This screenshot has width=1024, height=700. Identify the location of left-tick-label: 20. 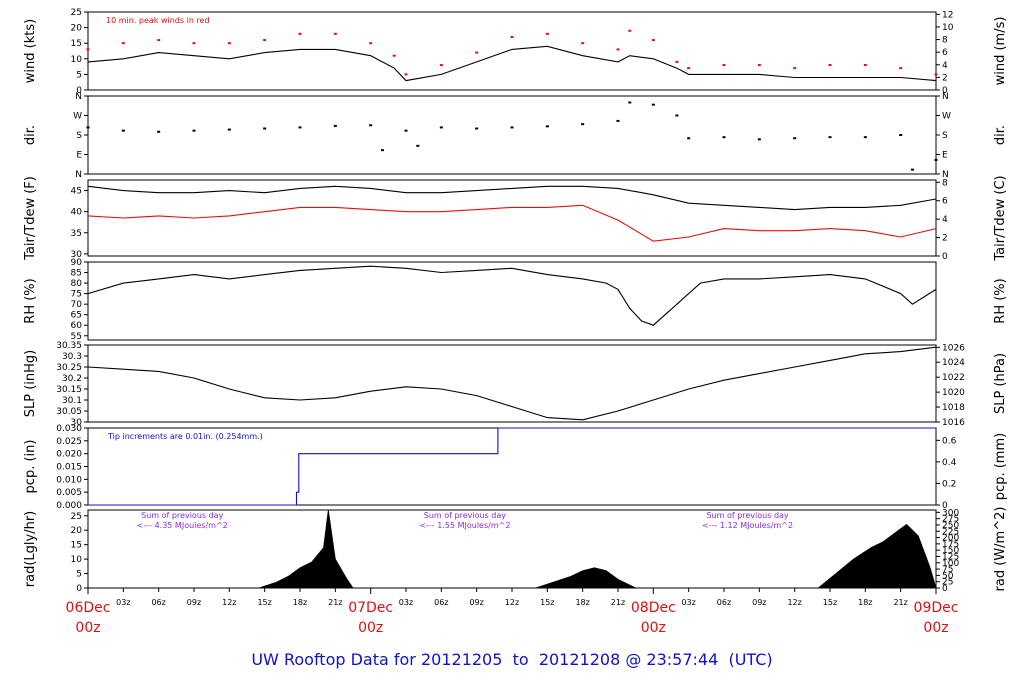
(77, 531).